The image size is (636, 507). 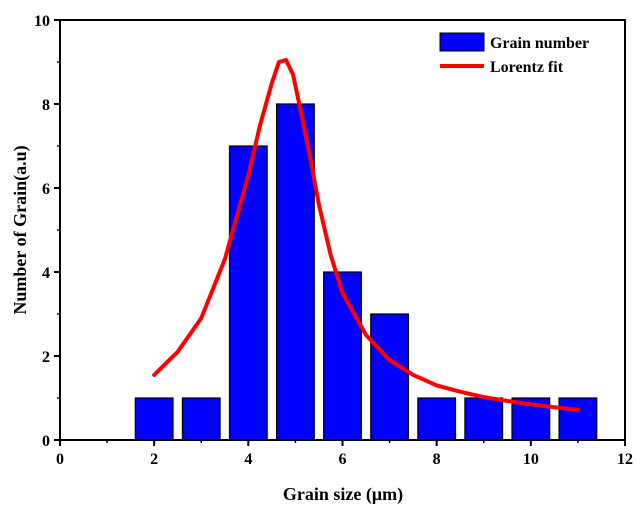 What do you see at coordinates (248, 459) in the screenshot?
I see `x-tick-label-4: 4` at bounding box center [248, 459].